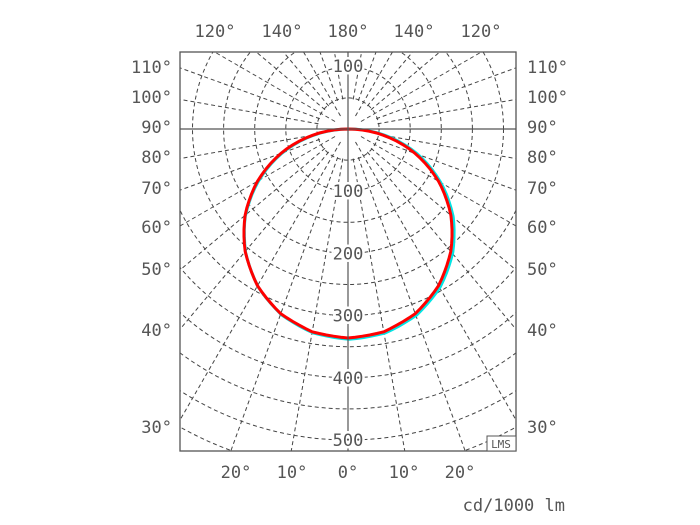 This screenshot has width=700, height=525. What do you see at coordinates (514, 506) in the screenshot?
I see `unit-label: cd/1000 lm` at bounding box center [514, 506].